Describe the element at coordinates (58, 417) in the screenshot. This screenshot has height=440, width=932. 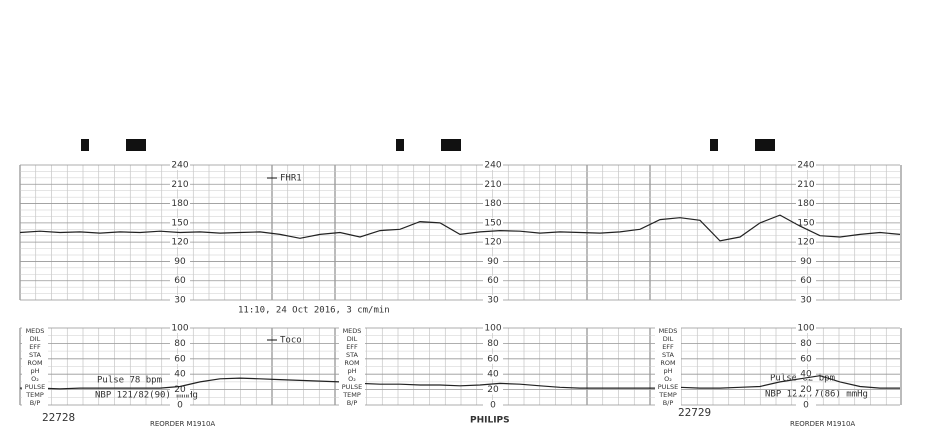
I see `page-number: 22728` at that location.